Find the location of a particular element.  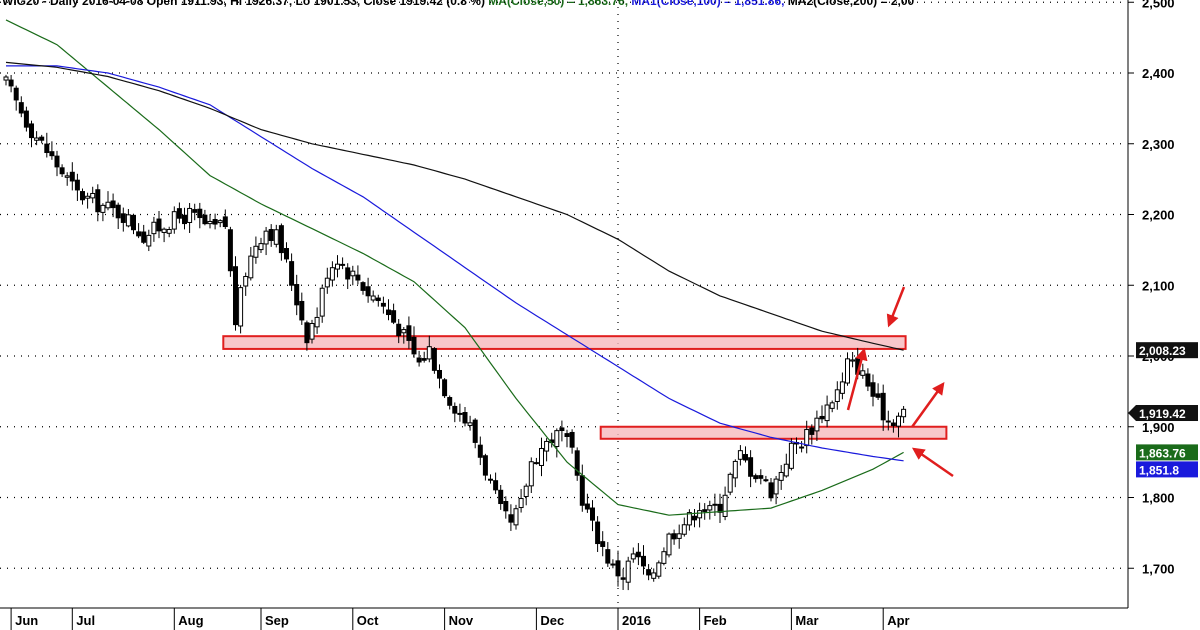

header-ma100-label: MA1(Close,100) = 1,851.86, is located at coordinates (706, 4).